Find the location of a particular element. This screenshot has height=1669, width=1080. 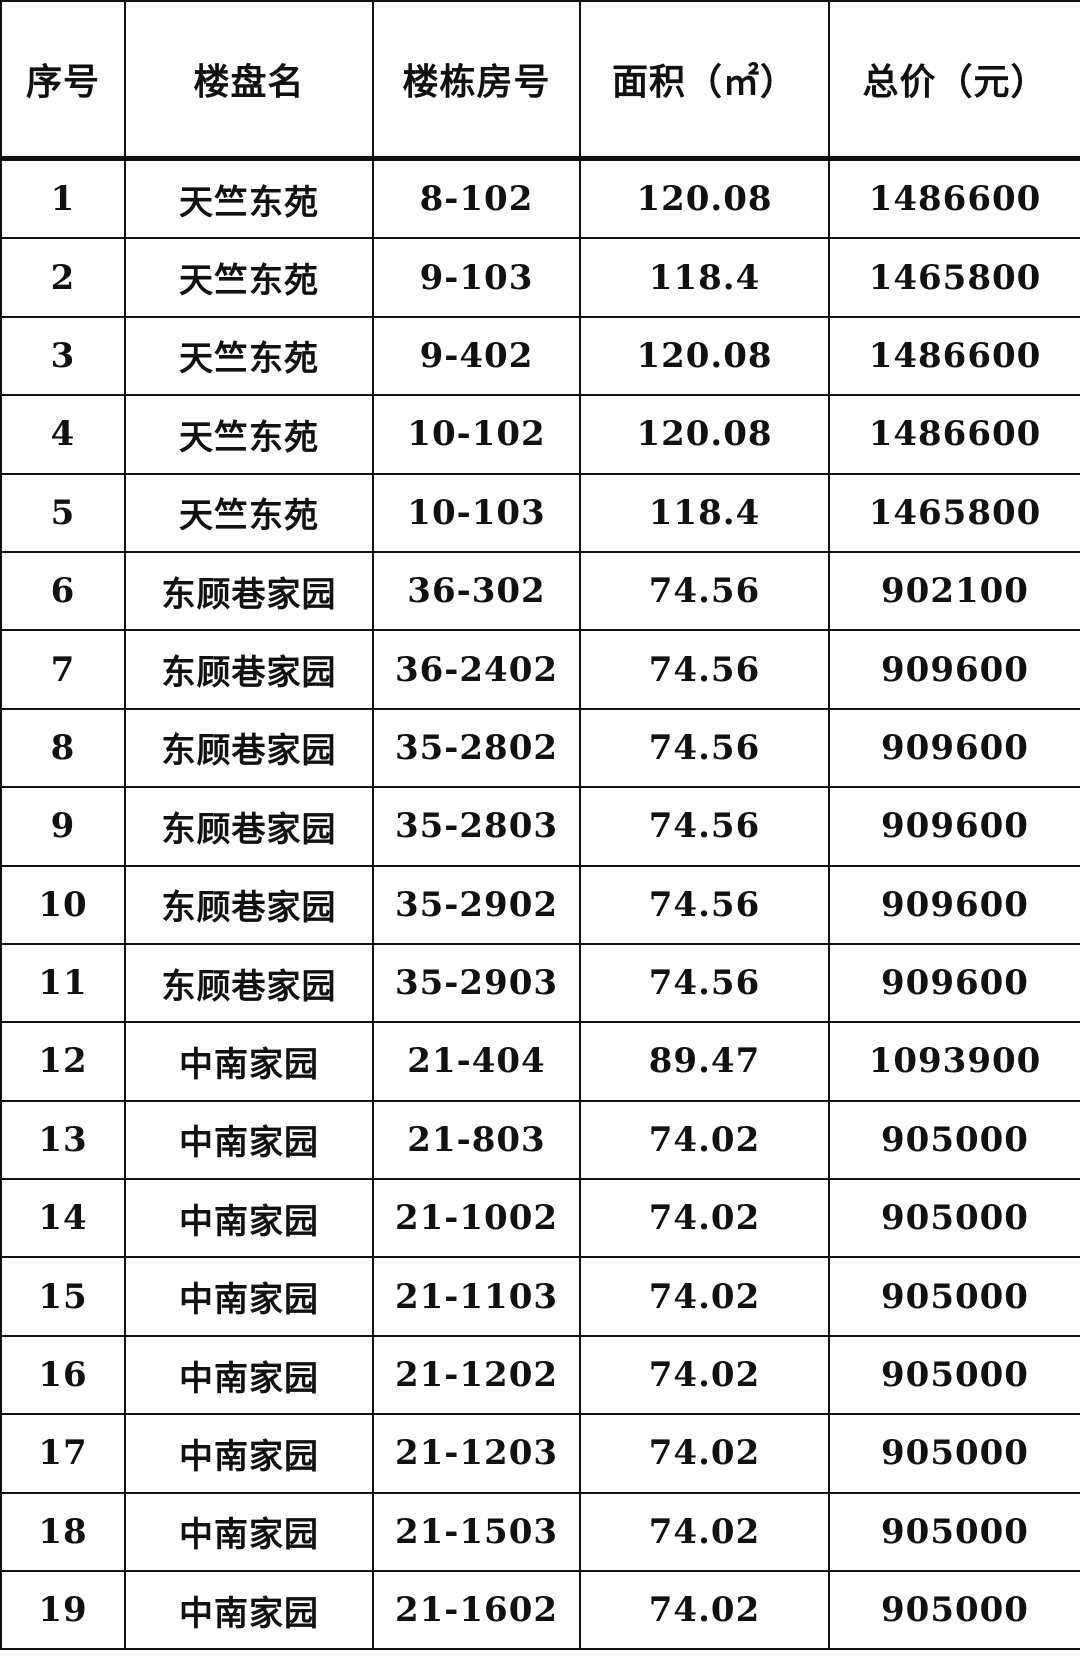

cell-col-index: 1 is located at coordinates (63, 198).